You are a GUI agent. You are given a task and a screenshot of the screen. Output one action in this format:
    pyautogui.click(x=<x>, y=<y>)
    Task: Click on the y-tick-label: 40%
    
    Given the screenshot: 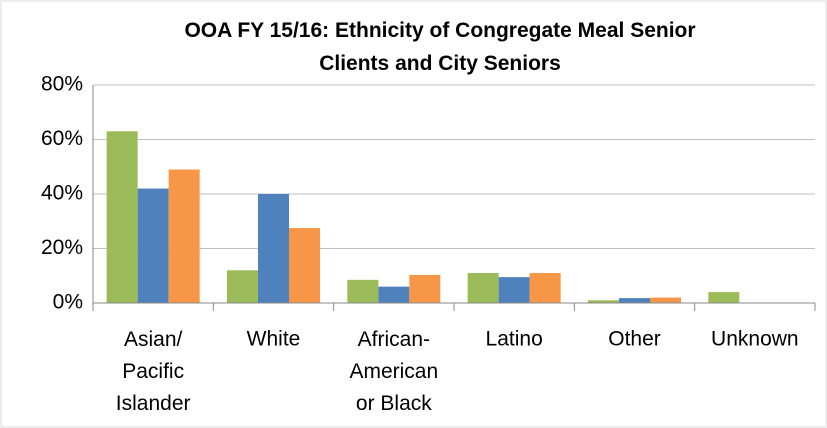 What is the action you would take?
    pyautogui.click(x=62, y=193)
    